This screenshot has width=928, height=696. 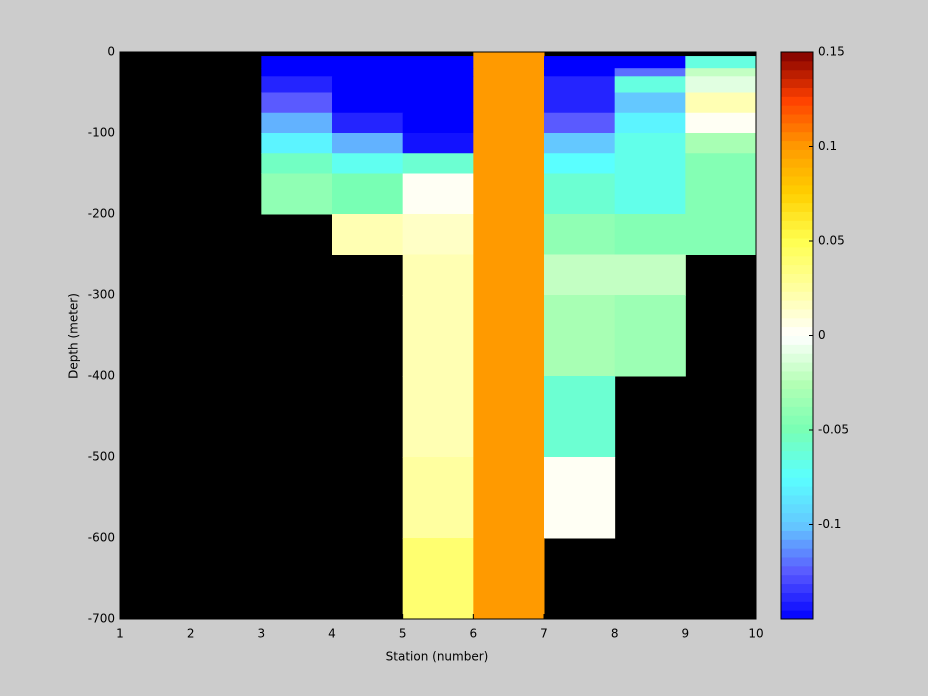 I want to click on y-tick-label: -300, so click(x=101, y=295).